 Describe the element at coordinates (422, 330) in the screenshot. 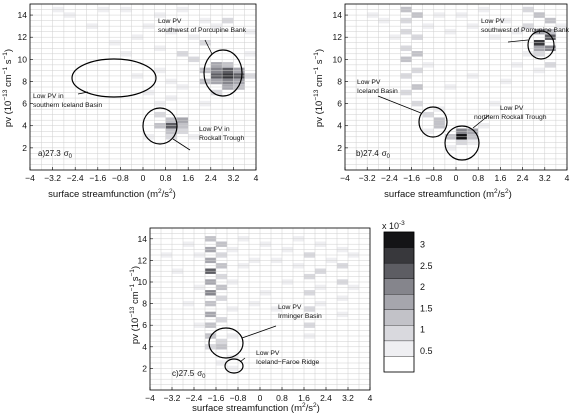

I see `colorbar-tick-label: 1` at that location.